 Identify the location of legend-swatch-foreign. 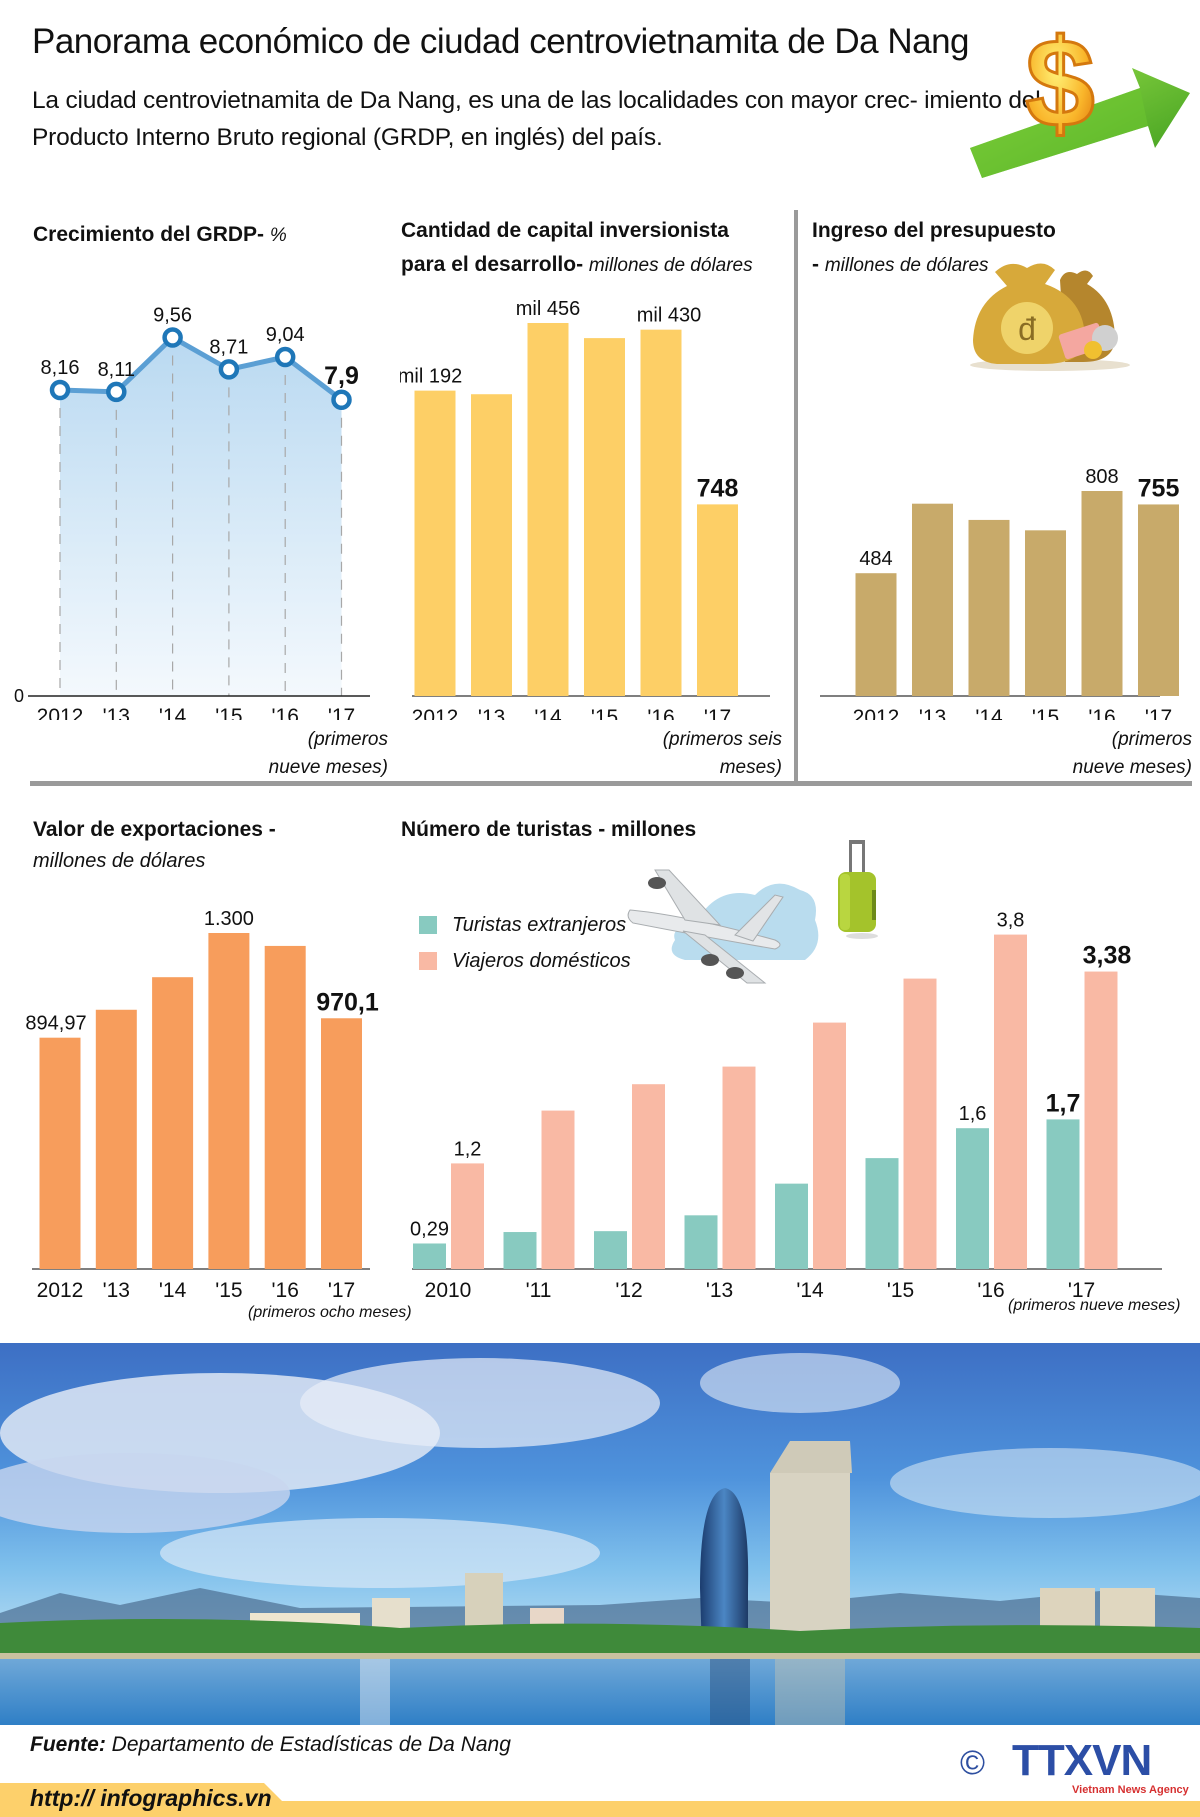
(428, 925).